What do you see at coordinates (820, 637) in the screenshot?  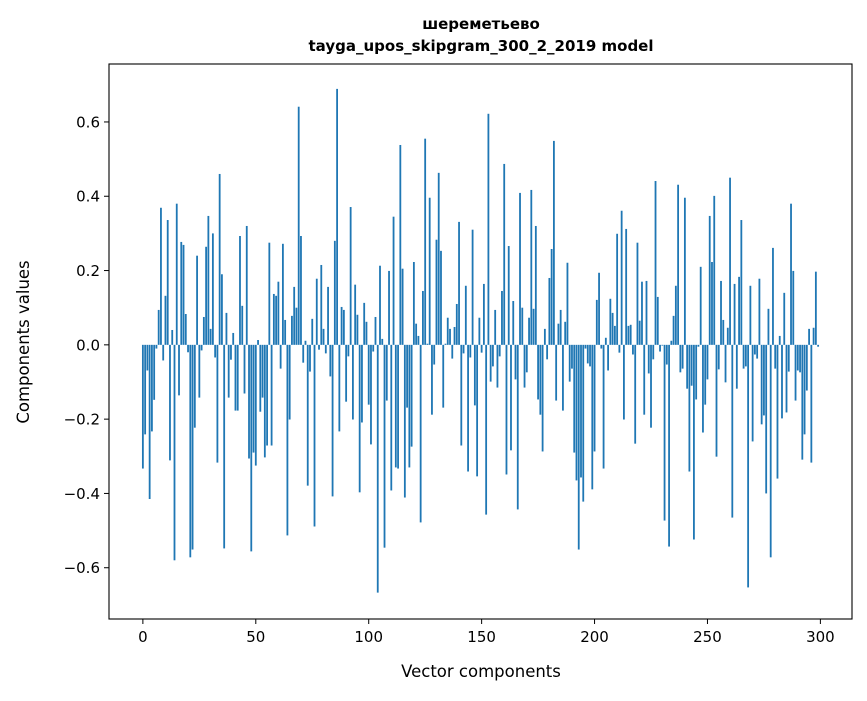 I see `x-tick-label: 300` at bounding box center [820, 637].